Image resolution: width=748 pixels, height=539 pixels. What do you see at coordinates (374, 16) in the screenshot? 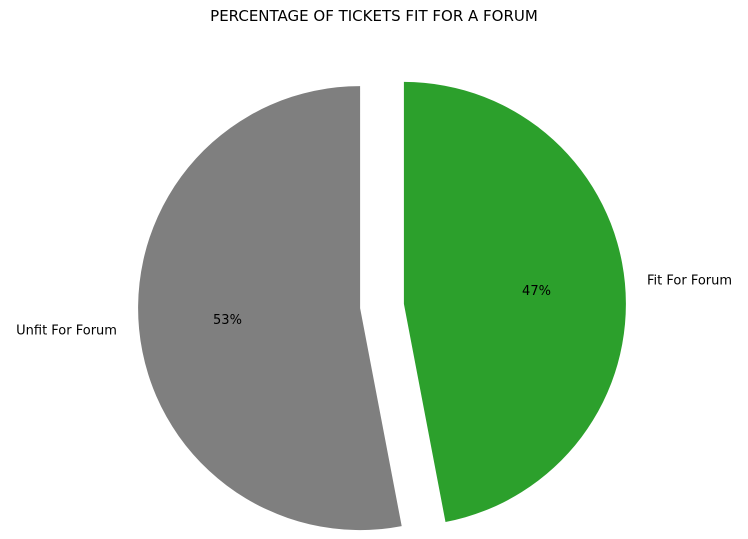
I see `chart-title: PERCENTAGE OF TICKETS FIT FOR A FORUM` at bounding box center [374, 16].